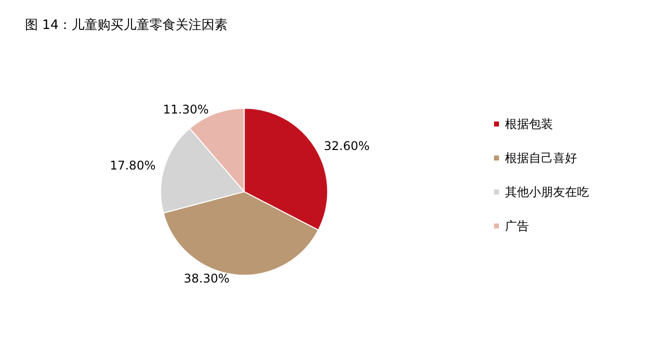  What do you see at coordinates (529, 124) in the screenshot?
I see `legend-label: 根据包装` at bounding box center [529, 124].